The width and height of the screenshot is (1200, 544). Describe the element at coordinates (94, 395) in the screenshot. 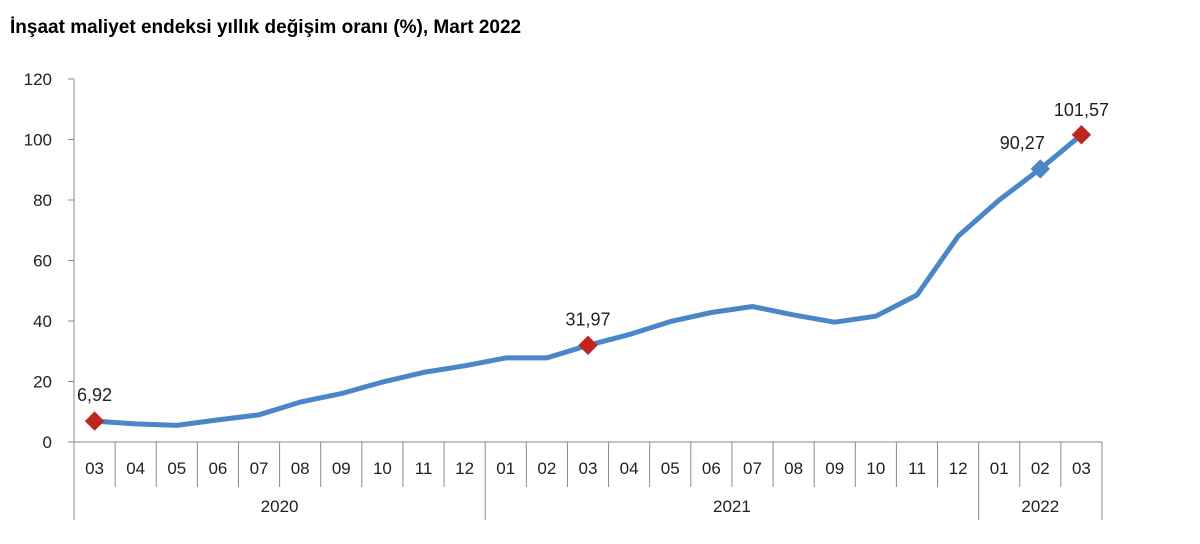

I see `data-label: 6,92` at that location.